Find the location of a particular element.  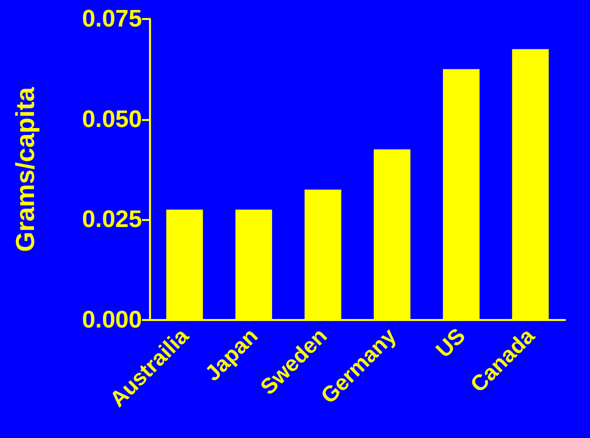

y-tick-label: 0.025 is located at coordinates (112, 220).